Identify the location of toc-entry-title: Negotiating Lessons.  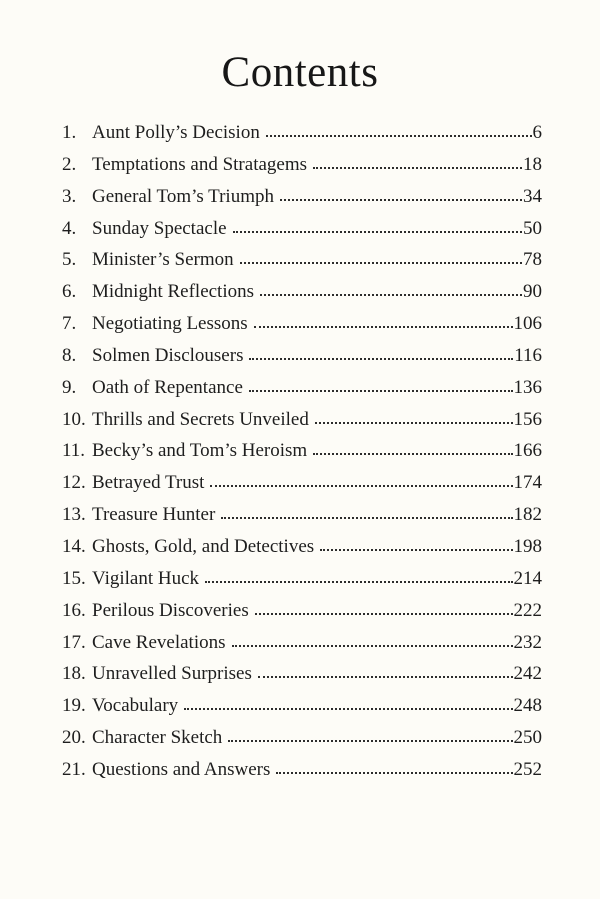
(170, 324).